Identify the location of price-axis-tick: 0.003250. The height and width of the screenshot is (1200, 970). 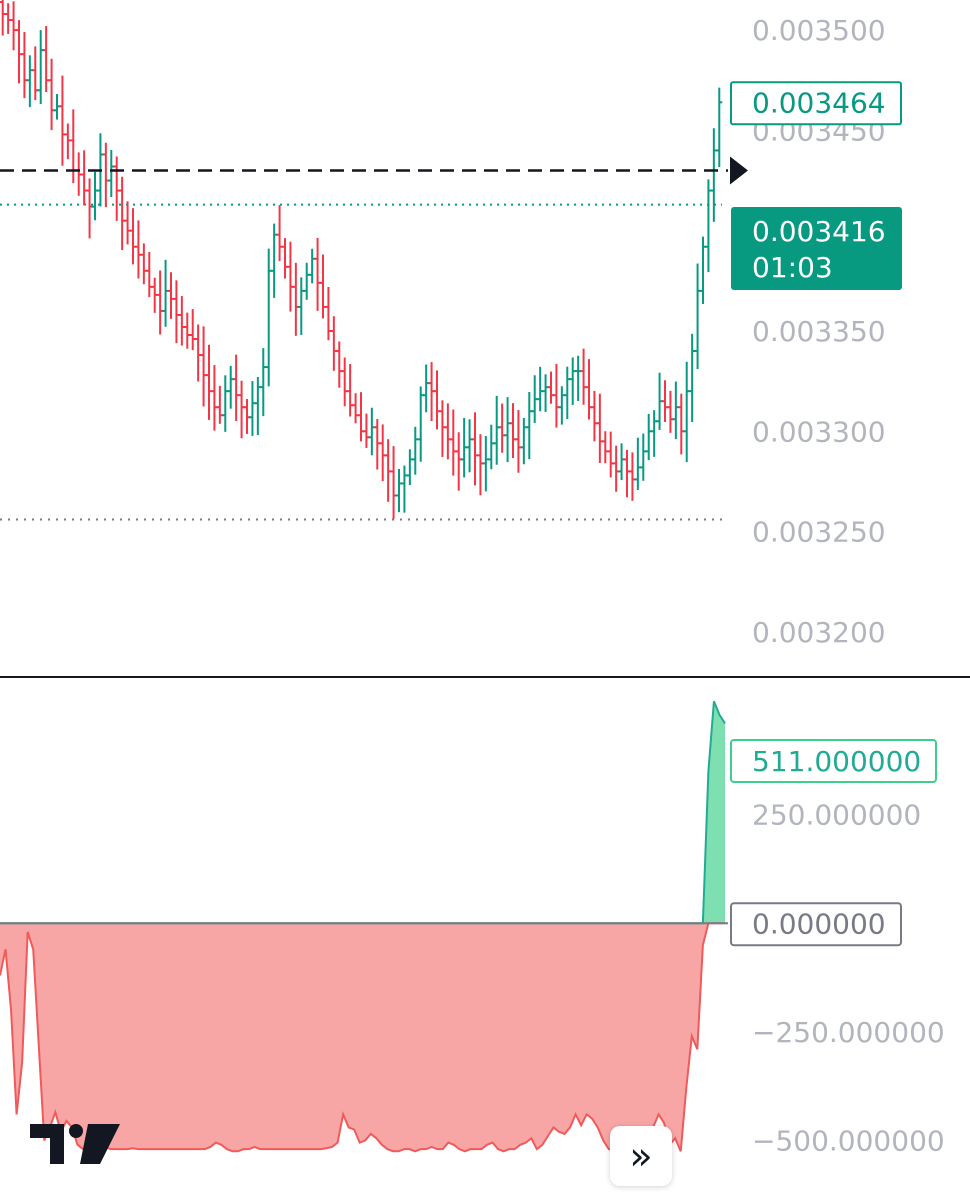
(819, 532).